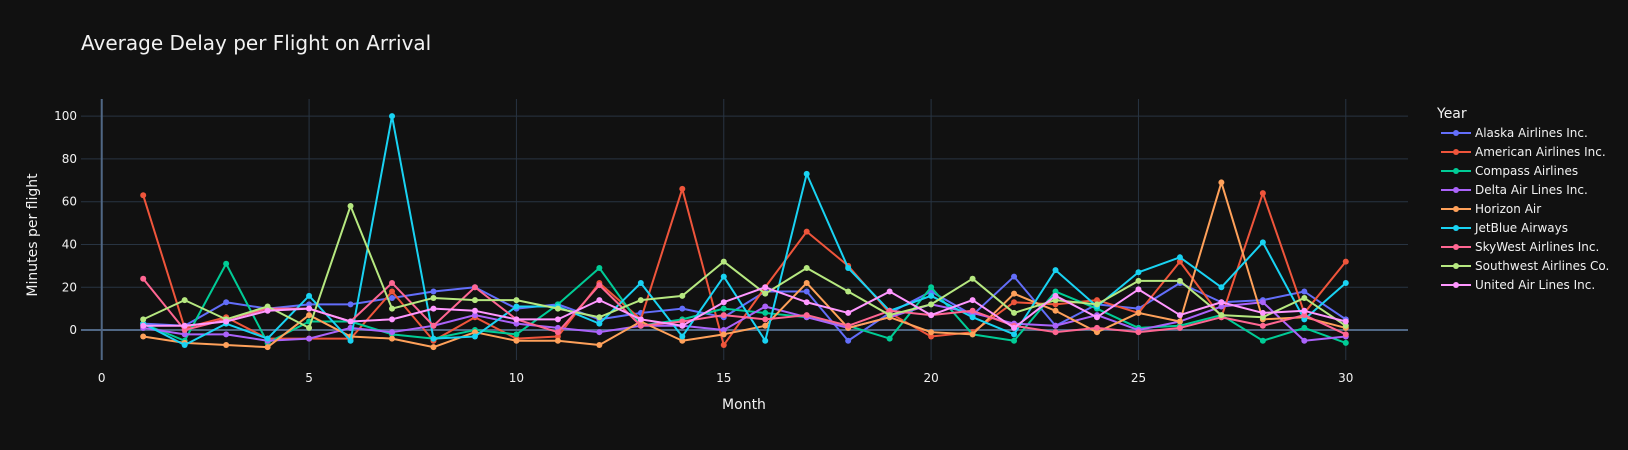 The width and height of the screenshot is (1628, 450). I want to click on legend-item: SkyWest Airlines Inc., so click(1520, 247).